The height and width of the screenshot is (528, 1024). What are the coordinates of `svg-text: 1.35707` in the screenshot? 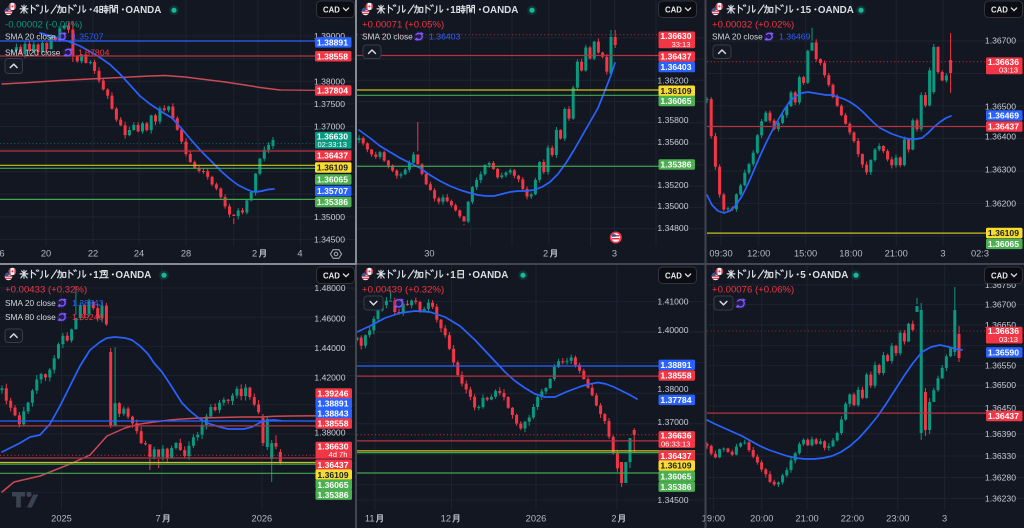 It's located at (332, 191).